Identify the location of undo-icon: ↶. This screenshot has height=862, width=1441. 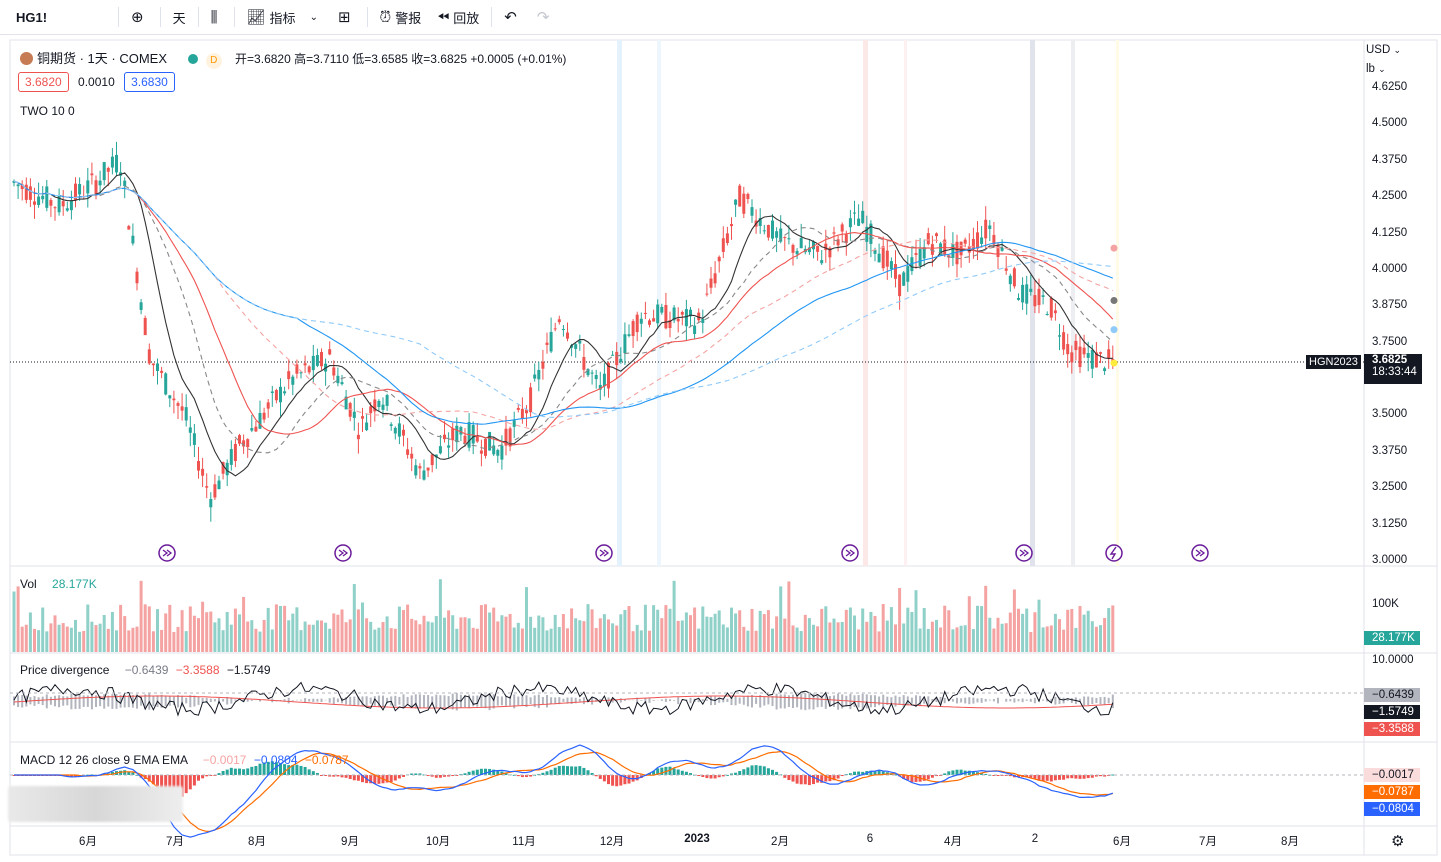
(510, 17).